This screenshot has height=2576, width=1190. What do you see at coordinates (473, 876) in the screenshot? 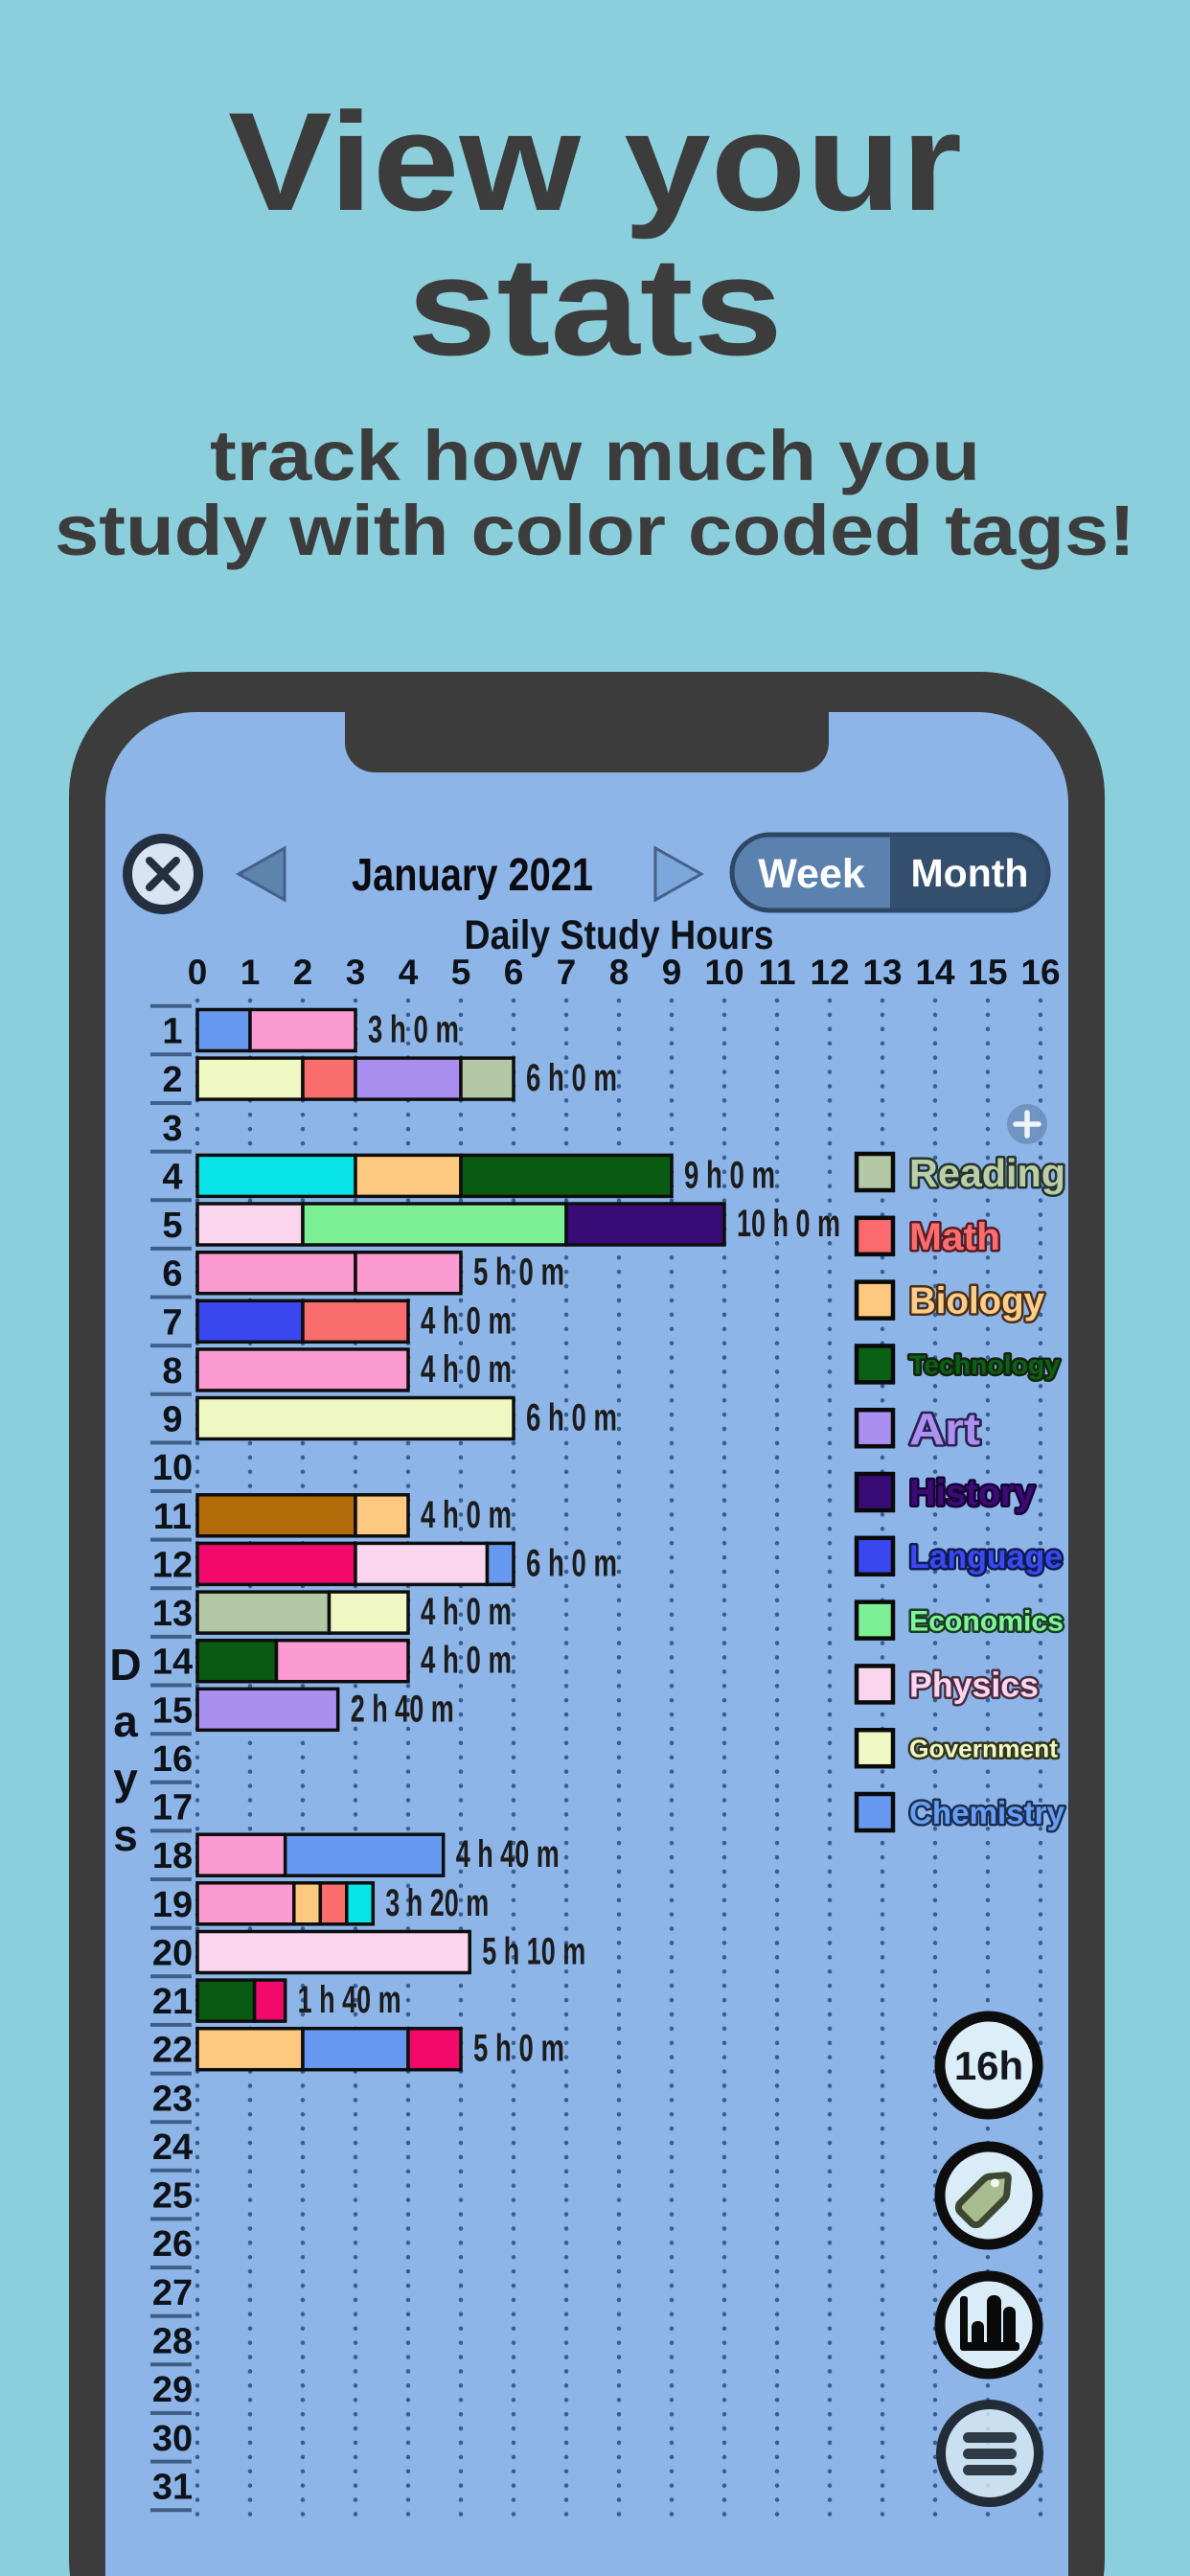
I see `svg-text: January 2021` at bounding box center [473, 876].